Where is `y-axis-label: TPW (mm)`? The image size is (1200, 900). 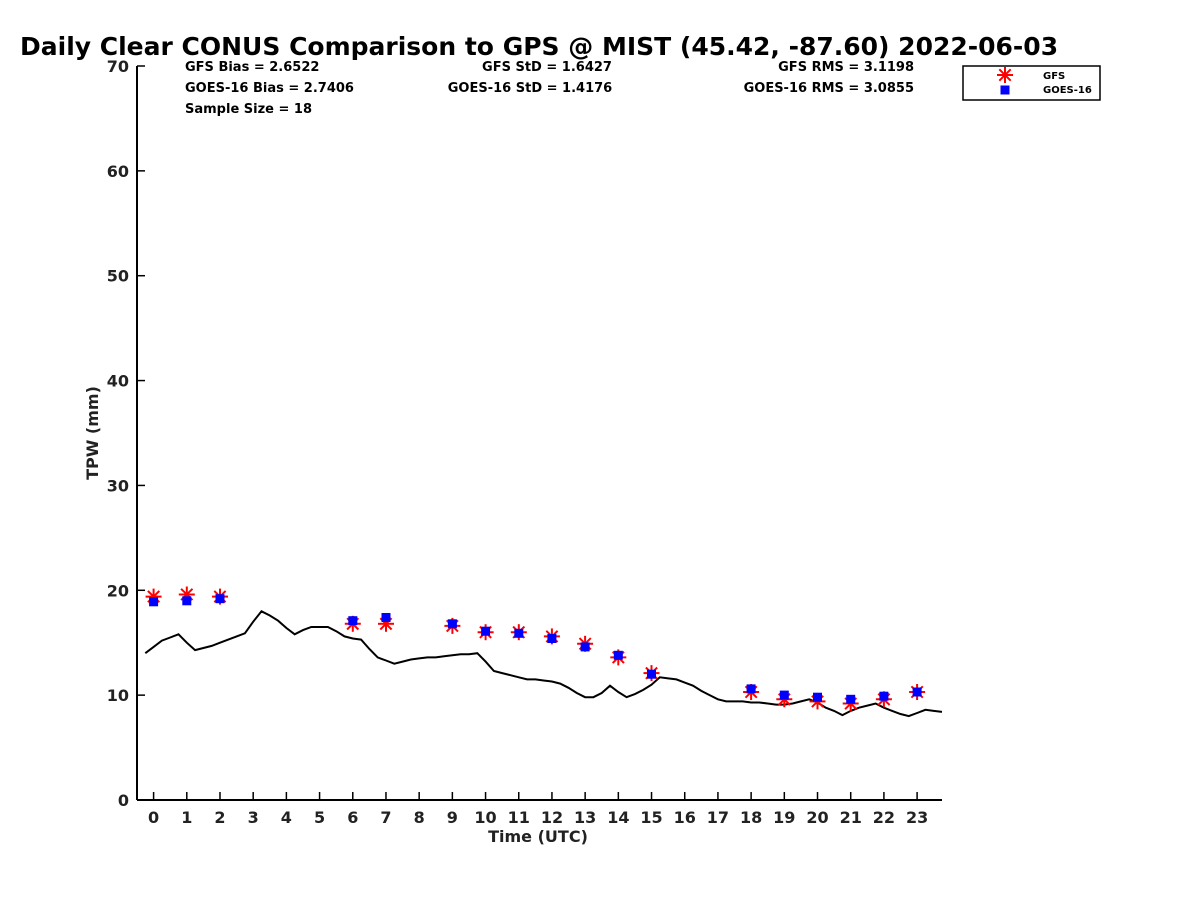
y-axis-label: TPW (mm) is located at coordinates (92, 433).